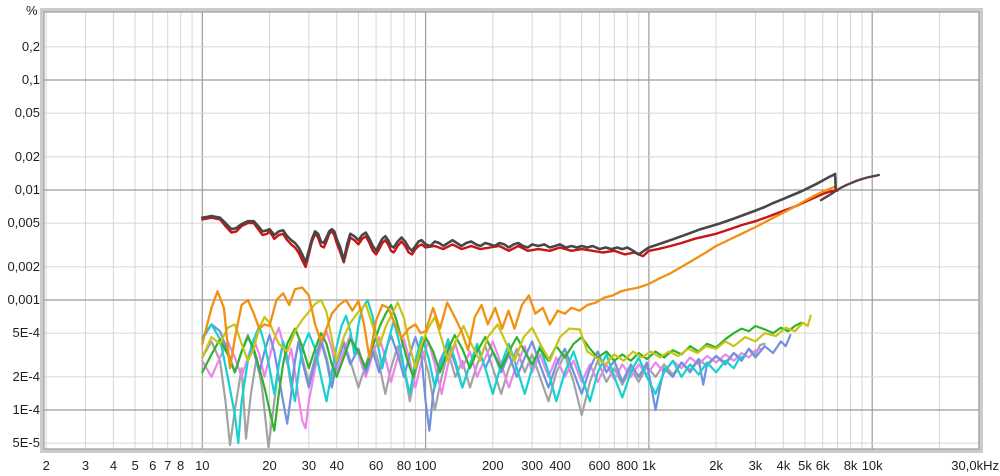 The image size is (1000, 476). What do you see at coordinates (85, 465) in the screenshot?
I see `x-tick-label: 3` at bounding box center [85, 465].